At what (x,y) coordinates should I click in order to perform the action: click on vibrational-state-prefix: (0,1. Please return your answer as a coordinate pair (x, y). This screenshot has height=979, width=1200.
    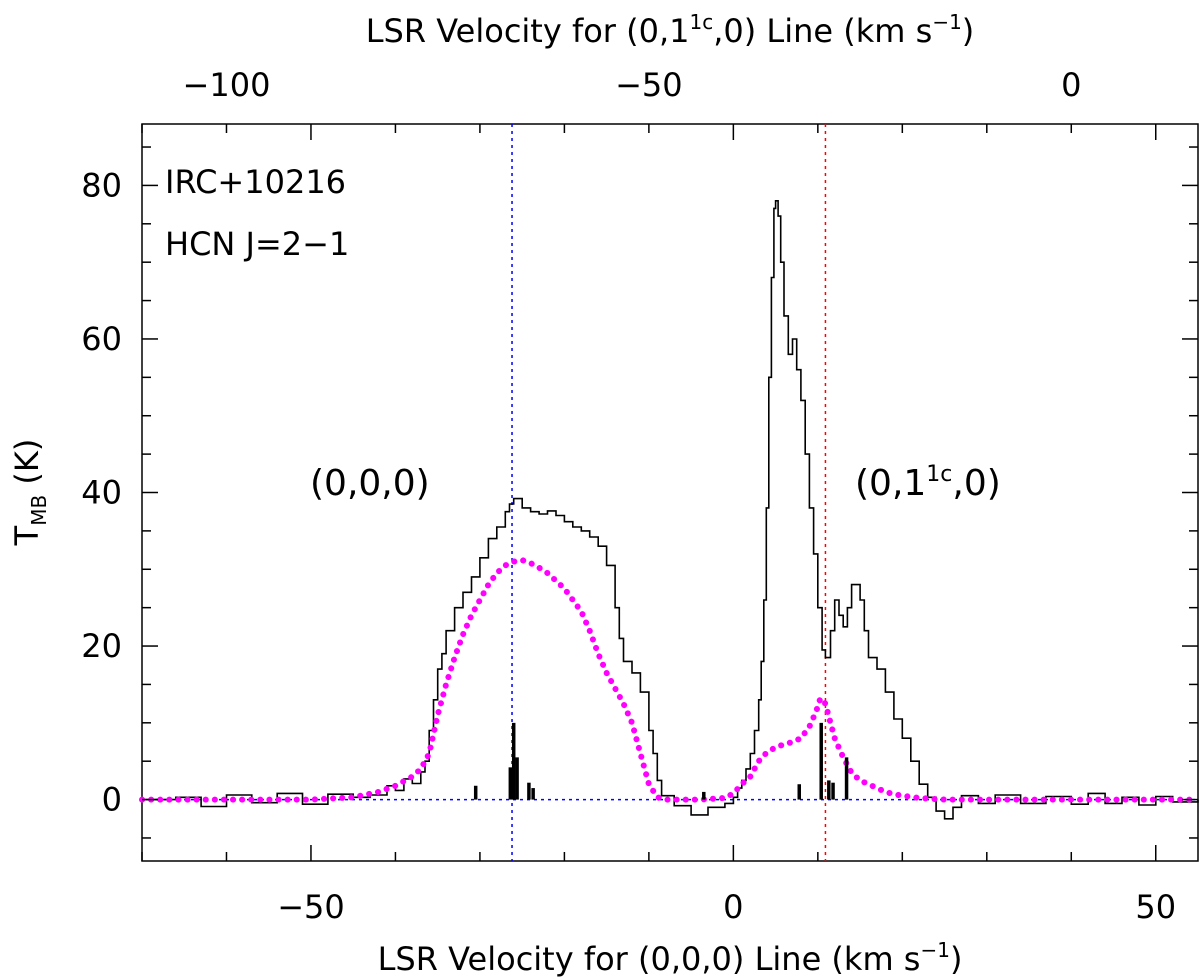
    Looking at the image, I should click on (890, 483).